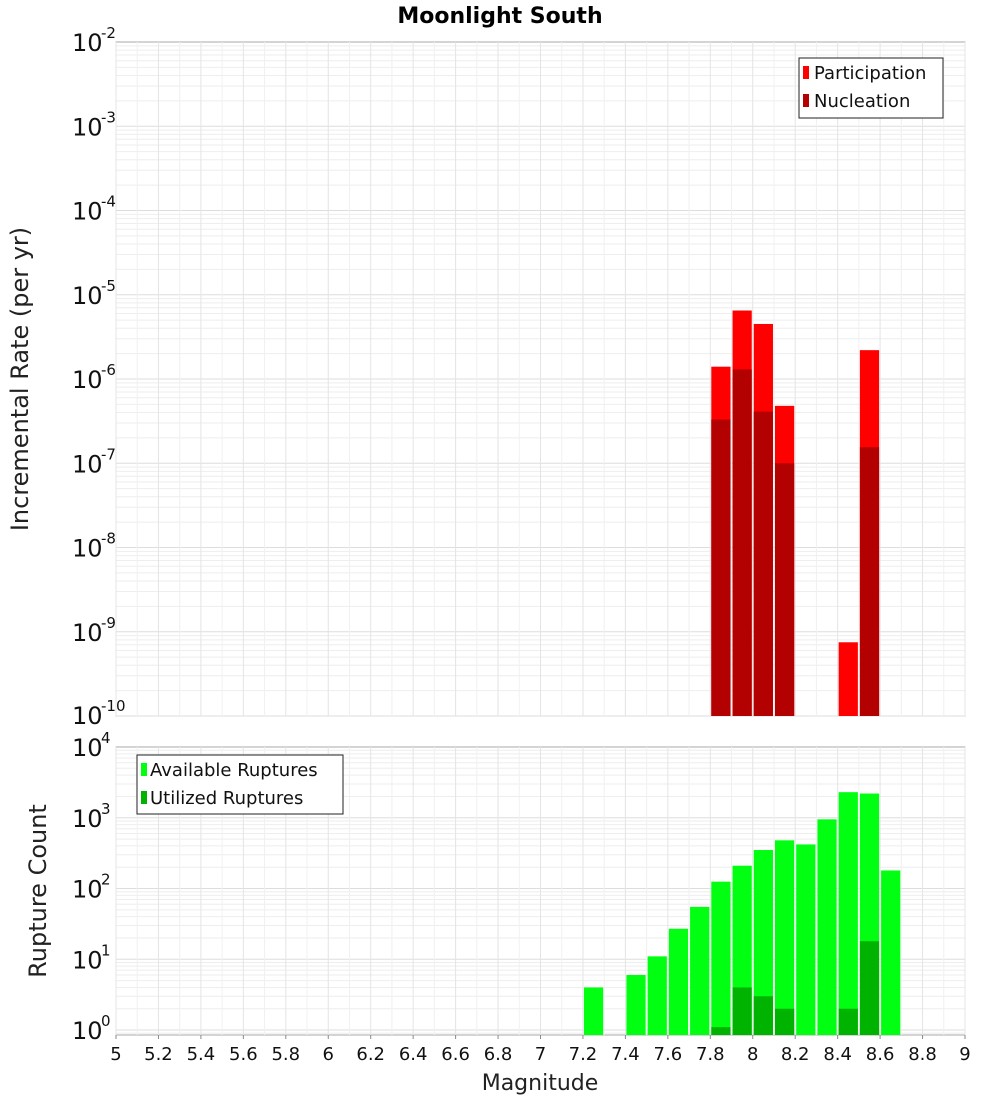 Image resolution: width=1000 pixels, height=1100 pixels. What do you see at coordinates (795, 513) in the screenshot?
I see `rate-bars` at bounding box center [795, 513].